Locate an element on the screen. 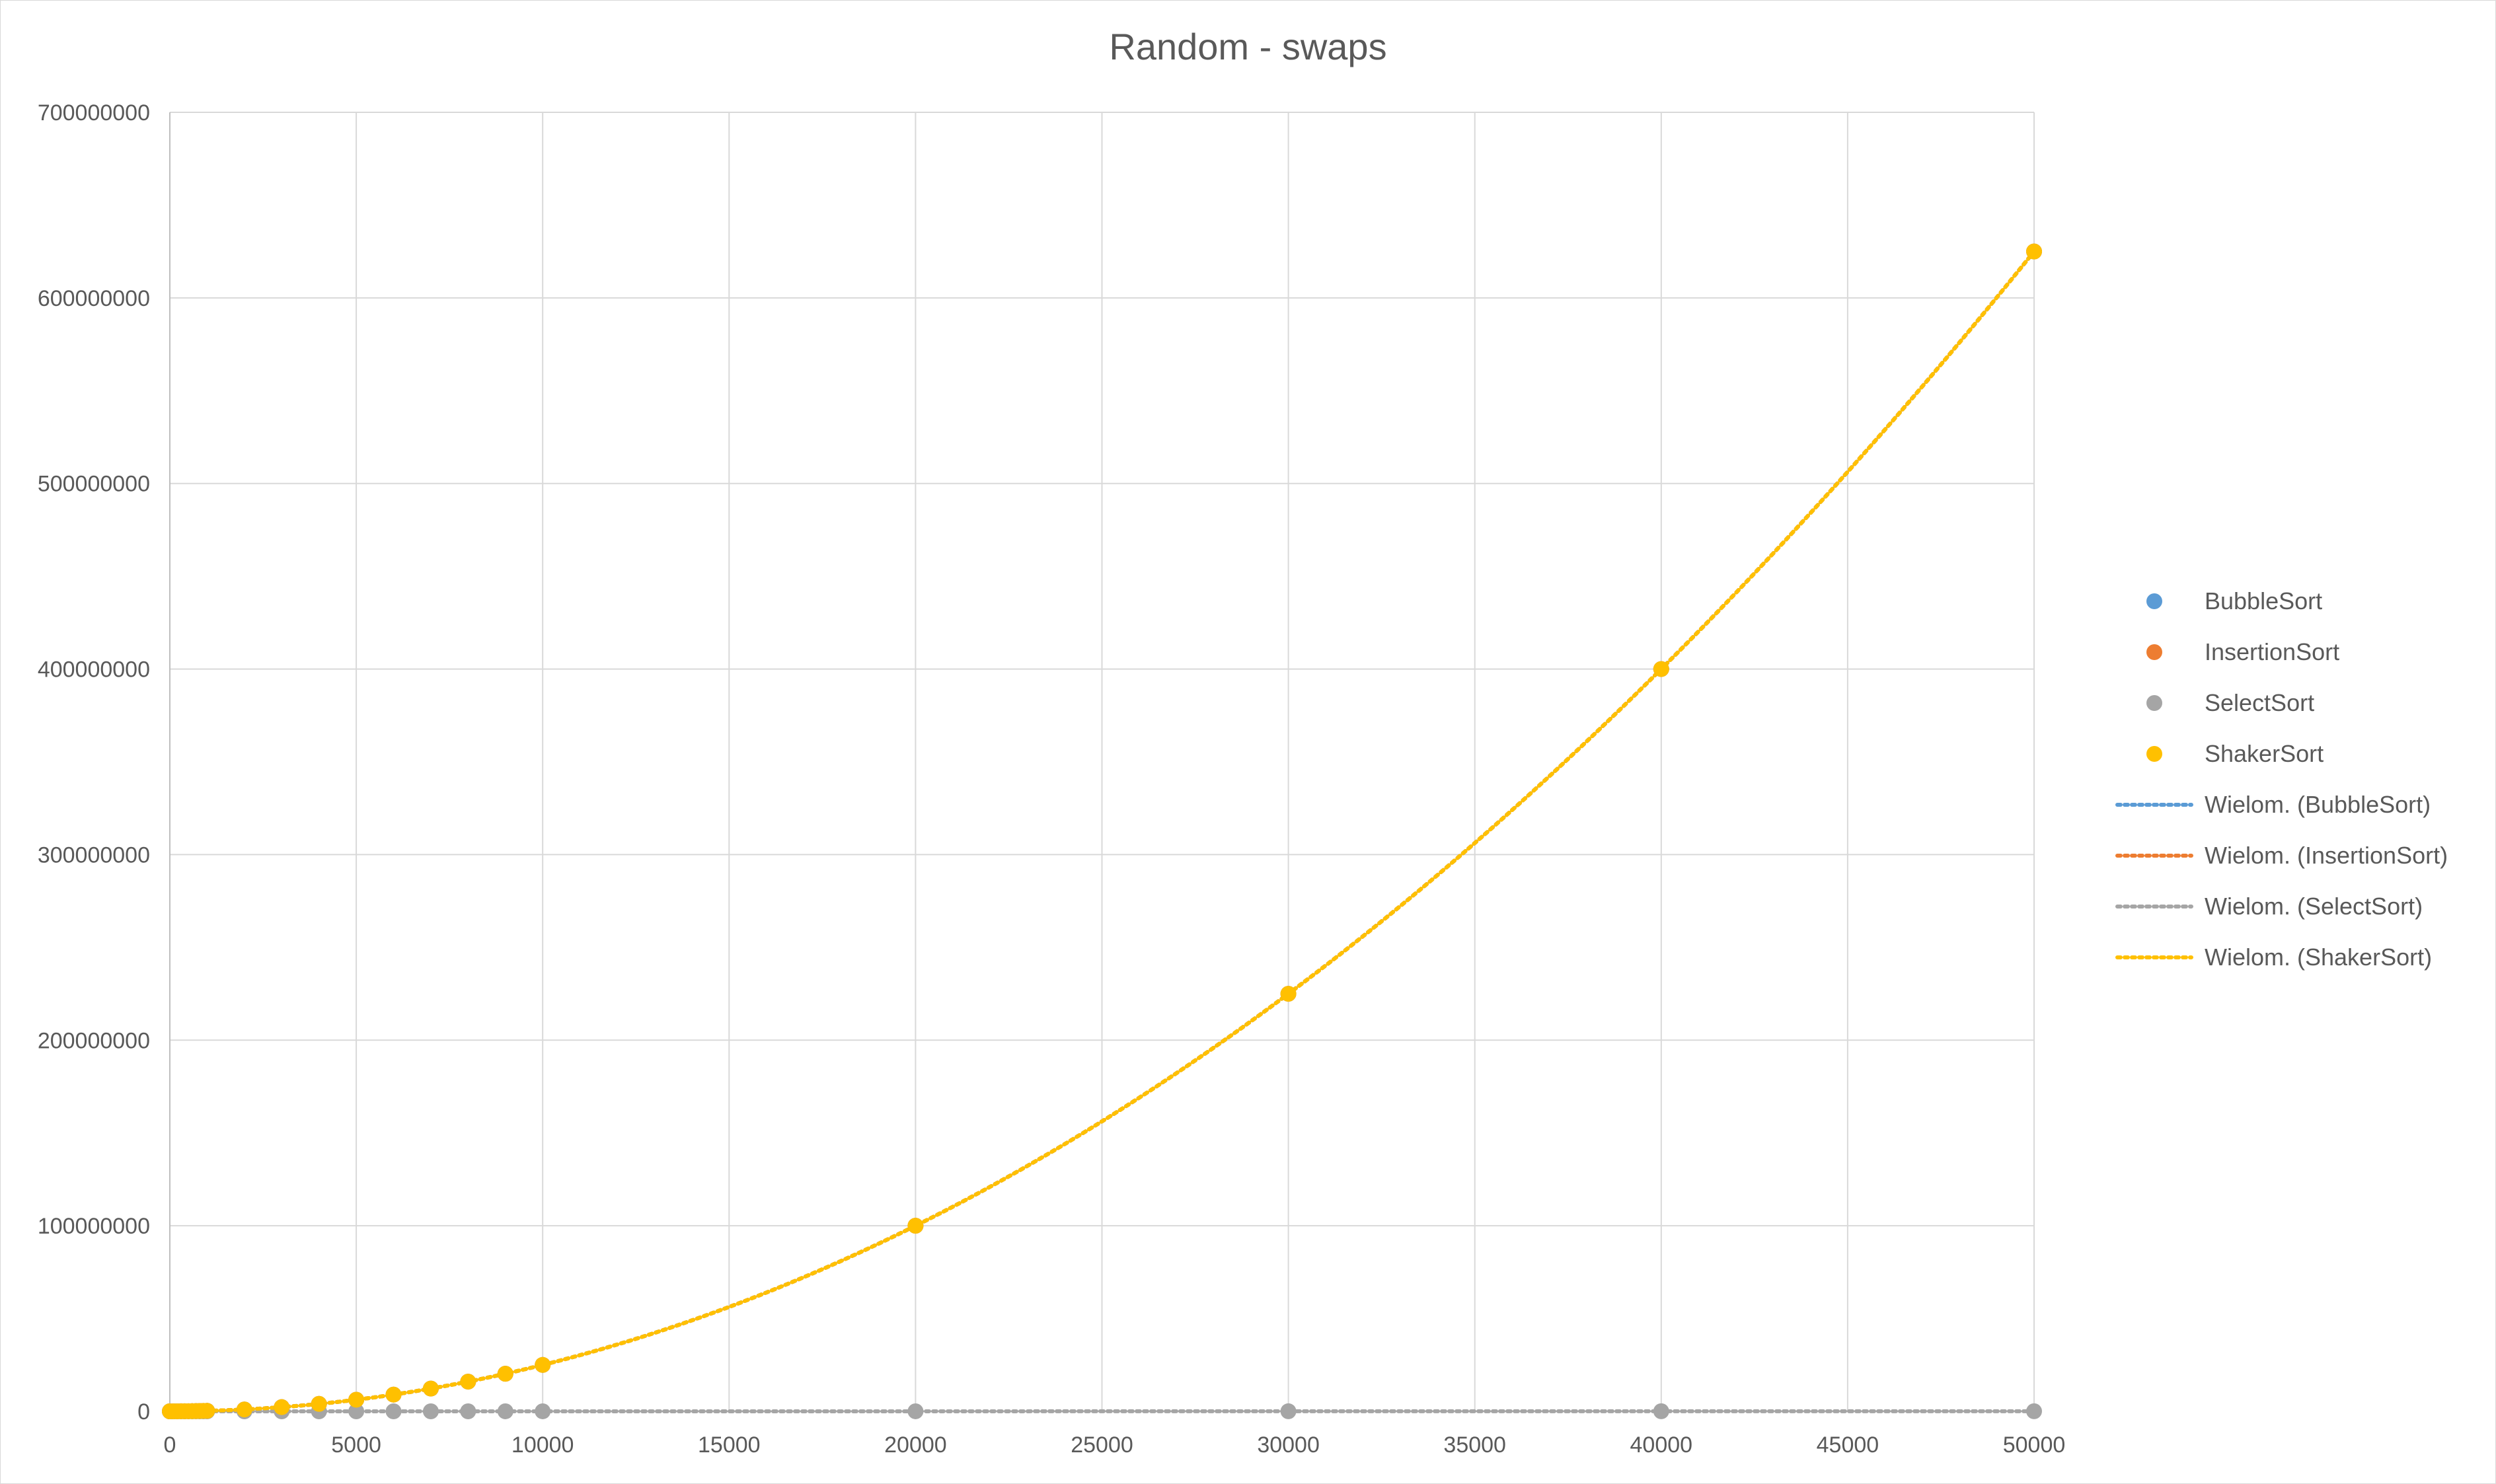  x-tick-label: 15000 is located at coordinates (729, 1445).